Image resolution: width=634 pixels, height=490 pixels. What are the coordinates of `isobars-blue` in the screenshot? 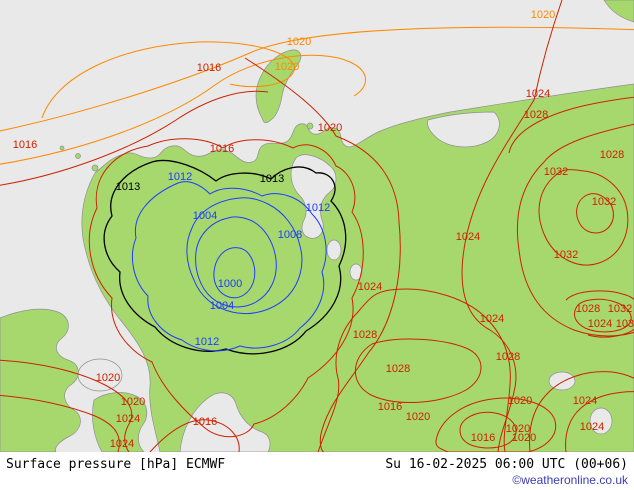 It's located at (229, 266).